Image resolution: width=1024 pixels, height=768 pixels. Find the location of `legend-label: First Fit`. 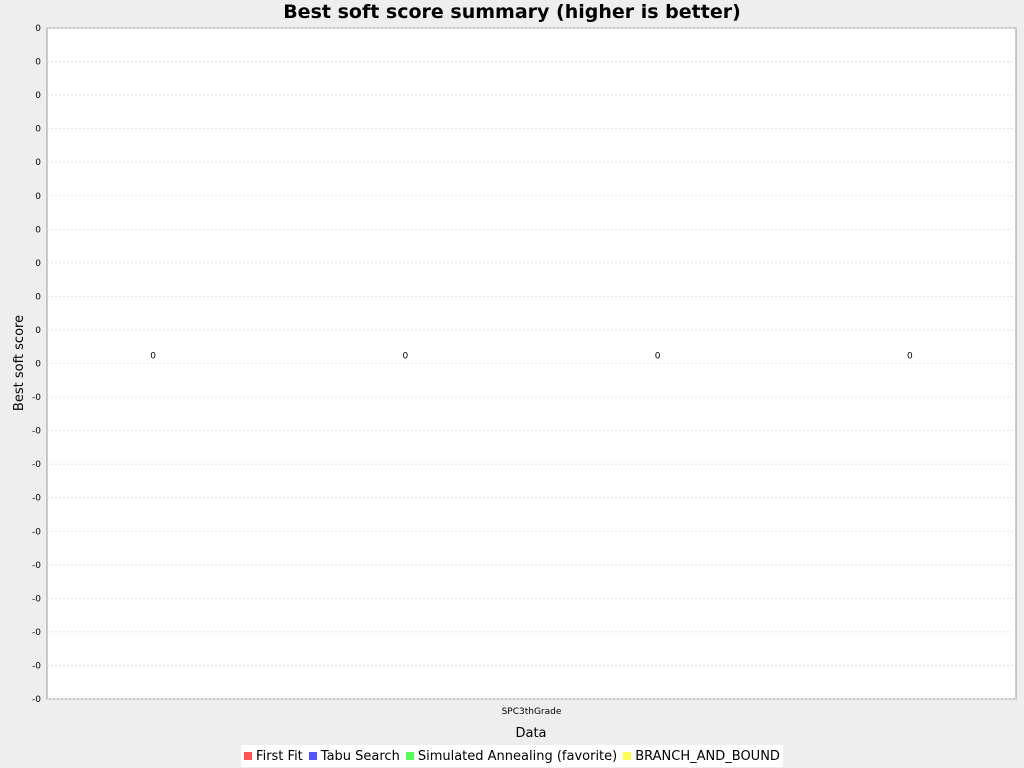

legend-label: First Fit is located at coordinates (279, 756).